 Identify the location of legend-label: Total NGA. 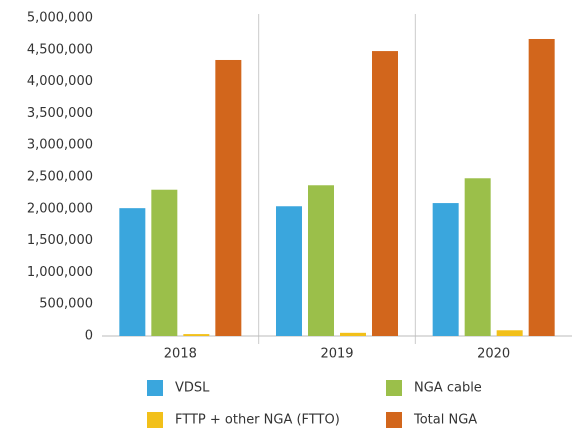
(445, 420).